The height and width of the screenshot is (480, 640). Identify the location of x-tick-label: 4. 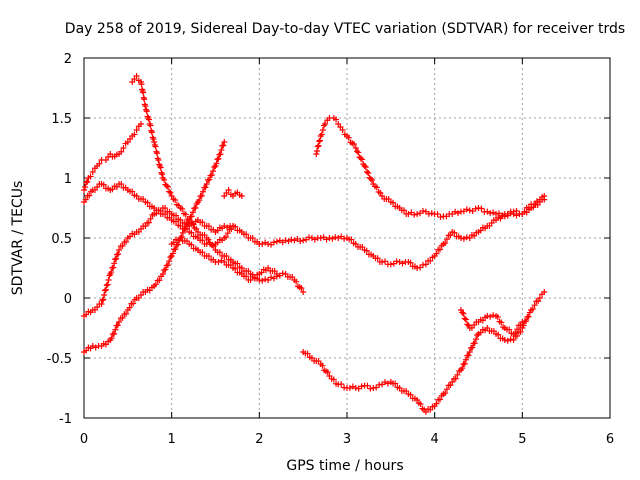
(435, 439).